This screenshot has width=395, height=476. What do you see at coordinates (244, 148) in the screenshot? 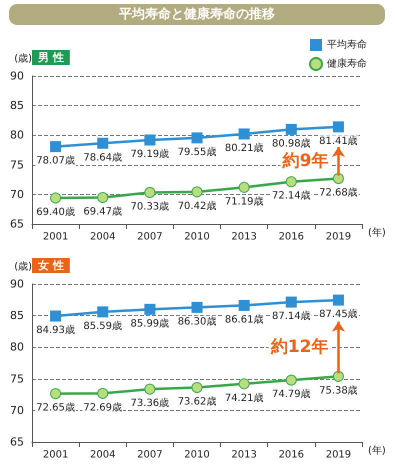
I see `data-label: 80.21歳` at bounding box center [244, 148].